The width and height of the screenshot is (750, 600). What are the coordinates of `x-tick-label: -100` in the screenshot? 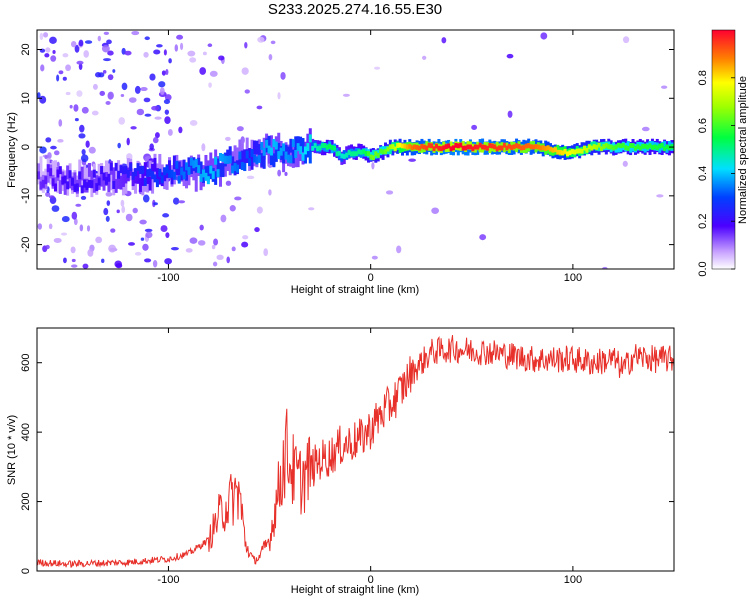 It's located at (168, 580).